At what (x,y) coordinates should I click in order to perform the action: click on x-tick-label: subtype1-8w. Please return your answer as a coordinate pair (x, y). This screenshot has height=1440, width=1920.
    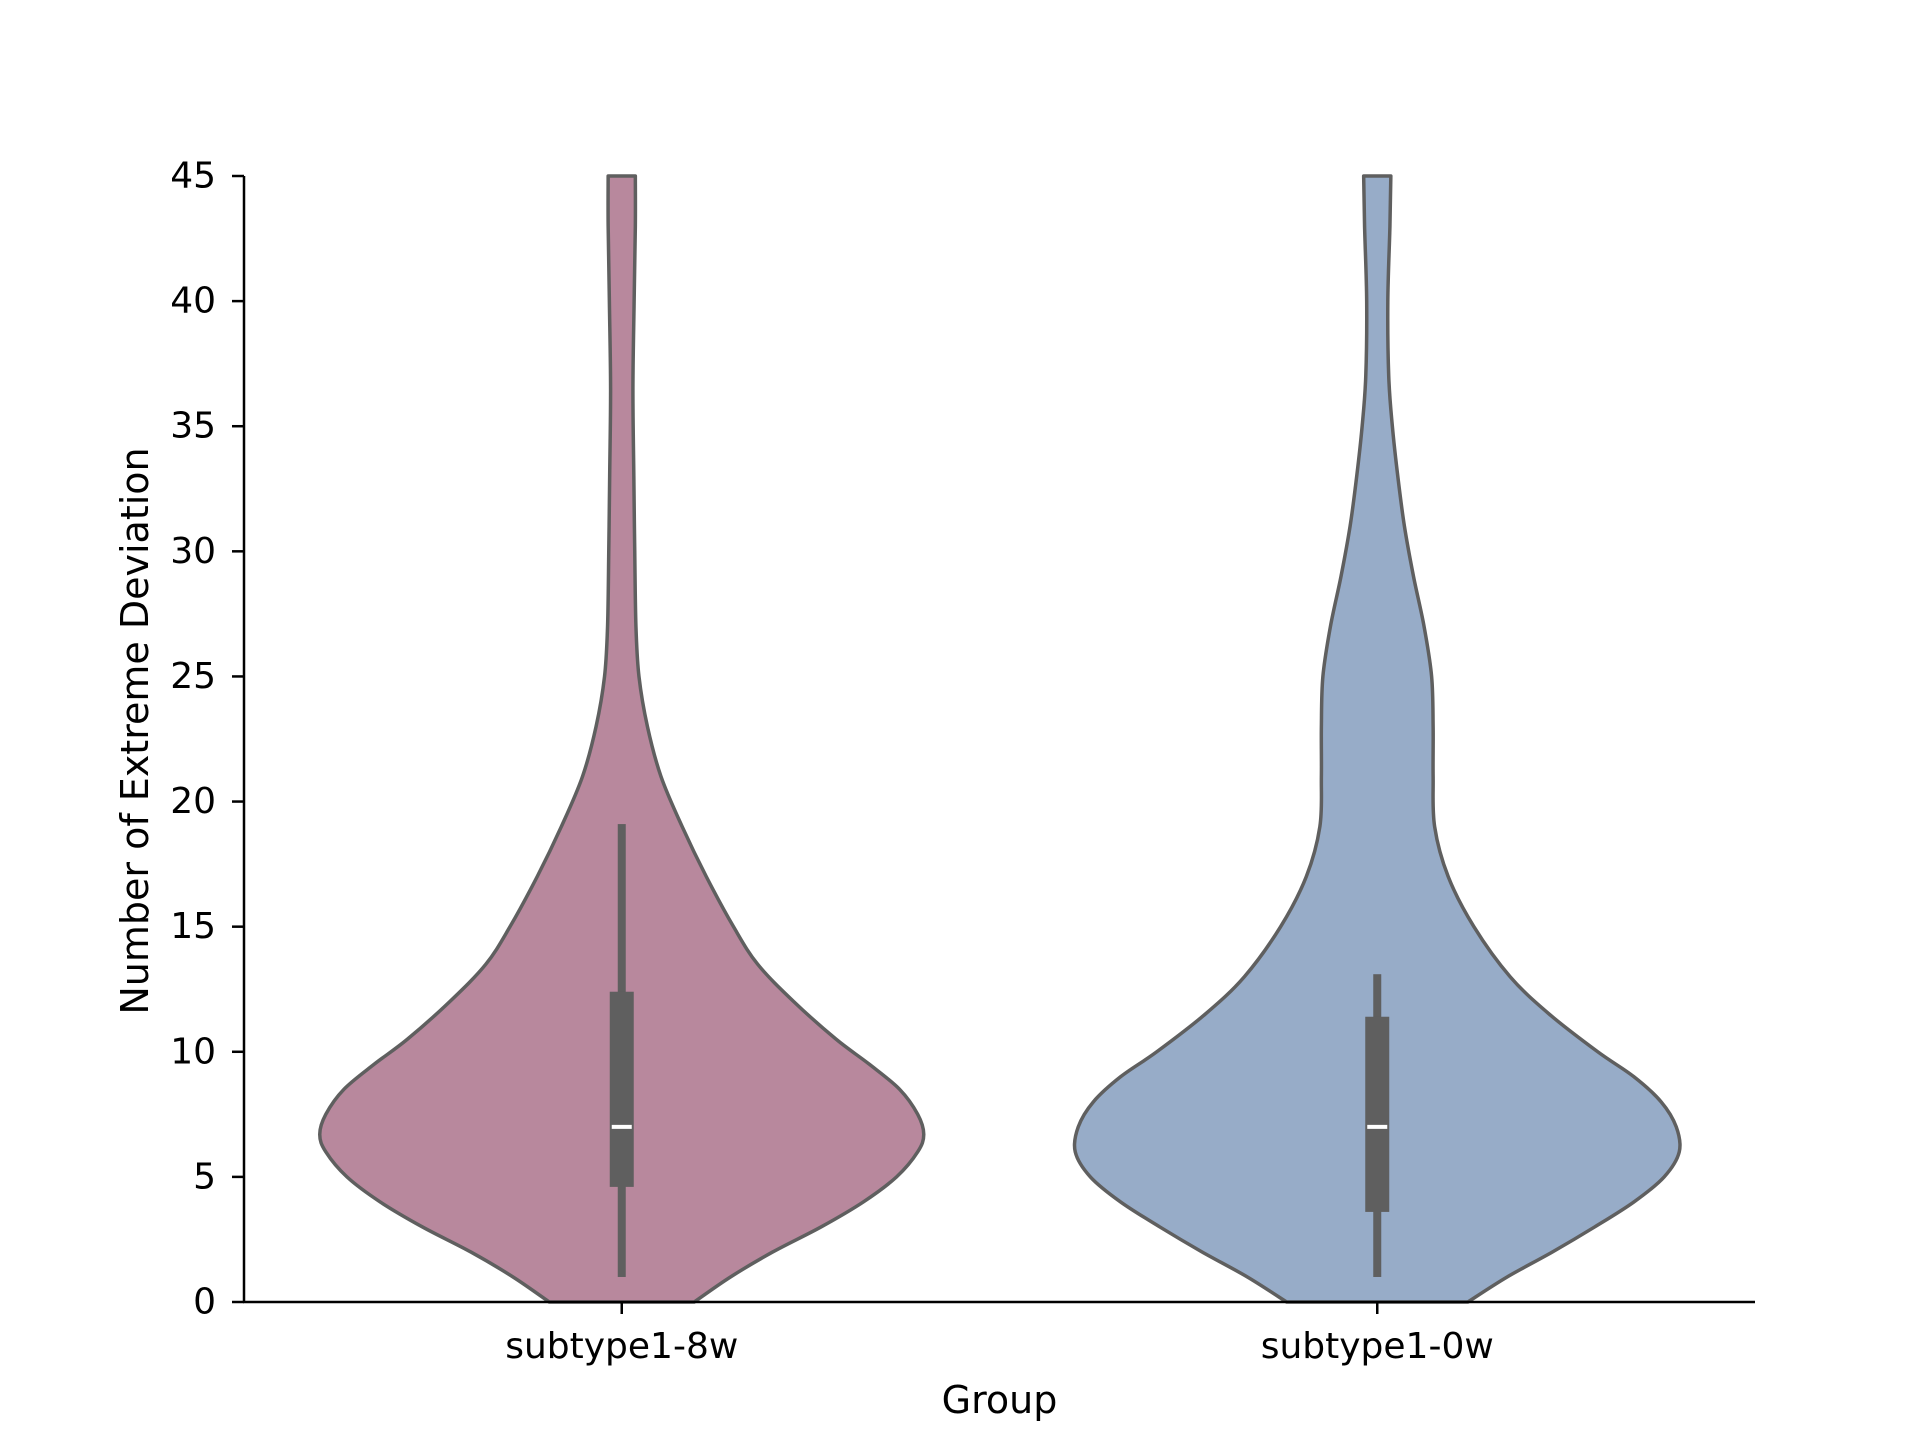
    Looking at the image, I should click on (621, 1346).